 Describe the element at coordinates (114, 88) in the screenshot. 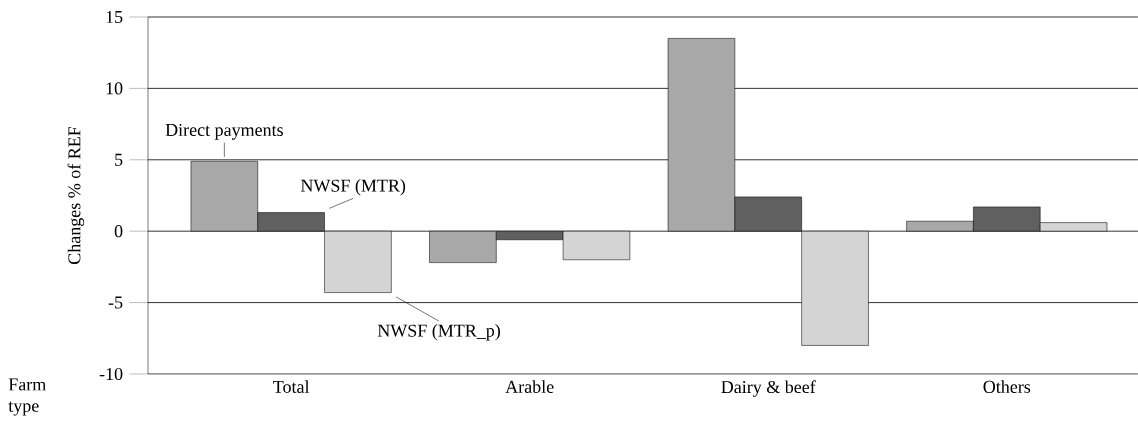

I see `y-tick-label: 10` at that location.